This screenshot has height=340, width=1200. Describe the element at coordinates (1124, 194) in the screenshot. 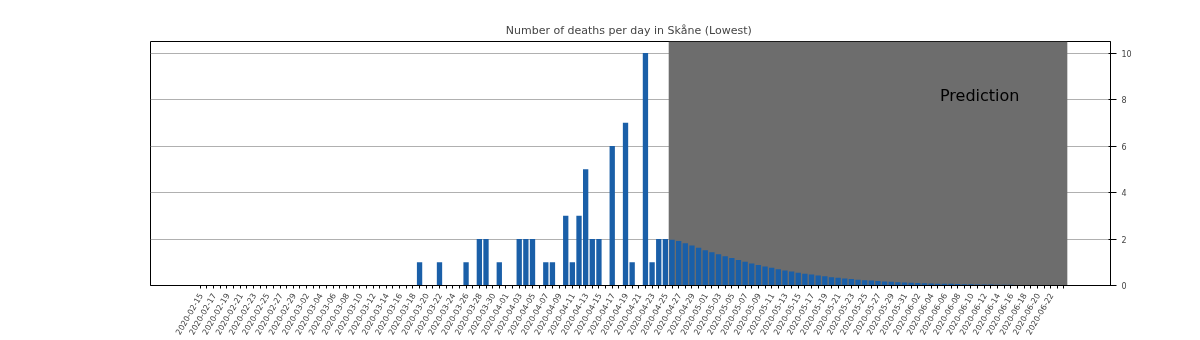

I see `y-tick-label: 4` at that location.